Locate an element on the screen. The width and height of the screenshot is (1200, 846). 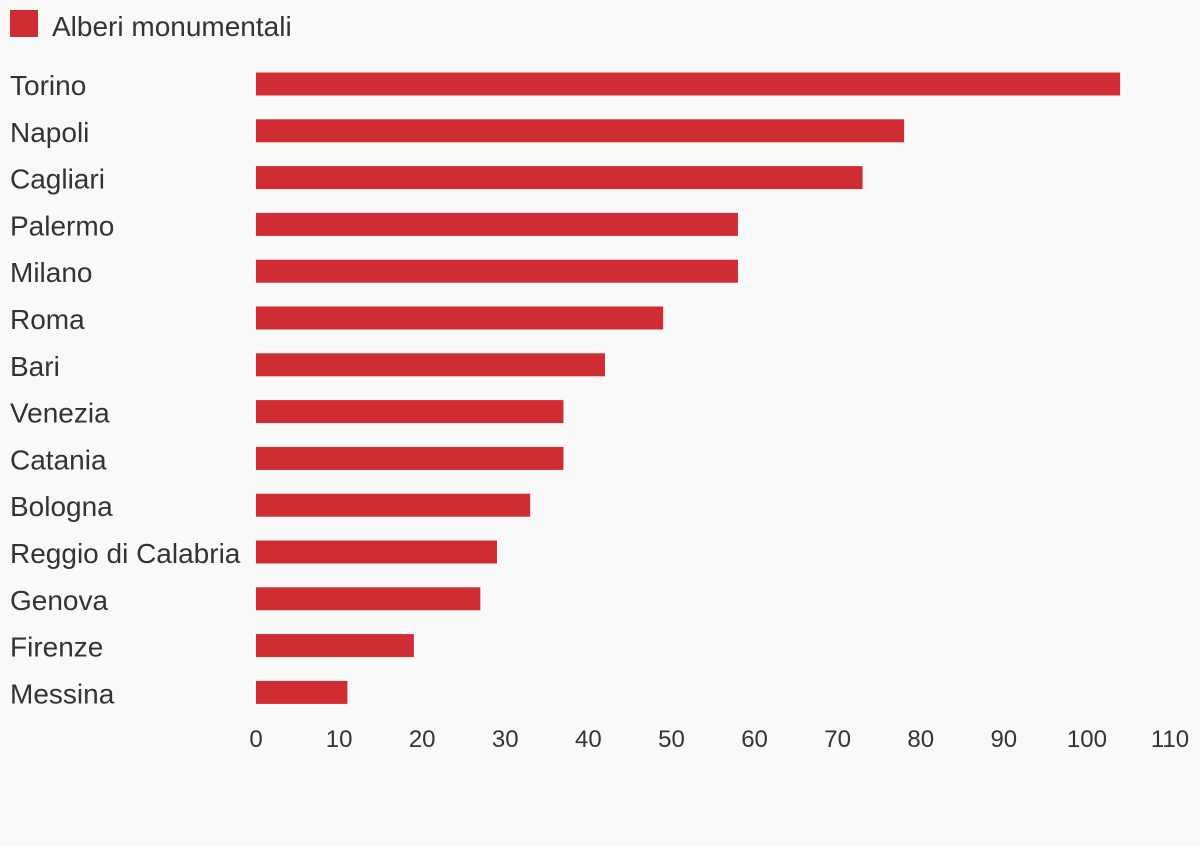
x-tick-label: 90 is located at coordinates (1003, 739).